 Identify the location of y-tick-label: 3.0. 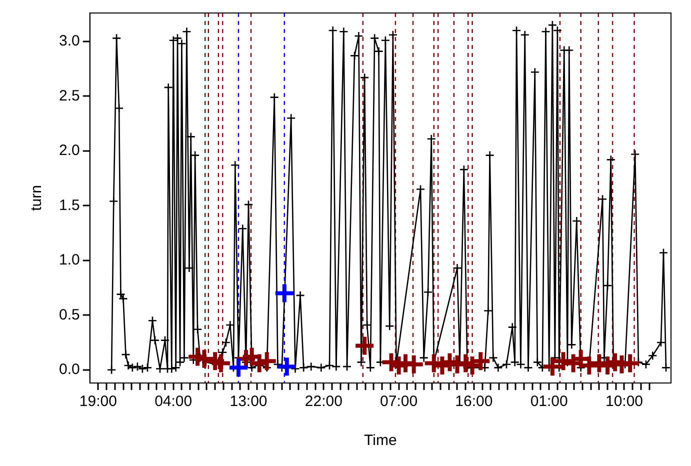
(69, 41).